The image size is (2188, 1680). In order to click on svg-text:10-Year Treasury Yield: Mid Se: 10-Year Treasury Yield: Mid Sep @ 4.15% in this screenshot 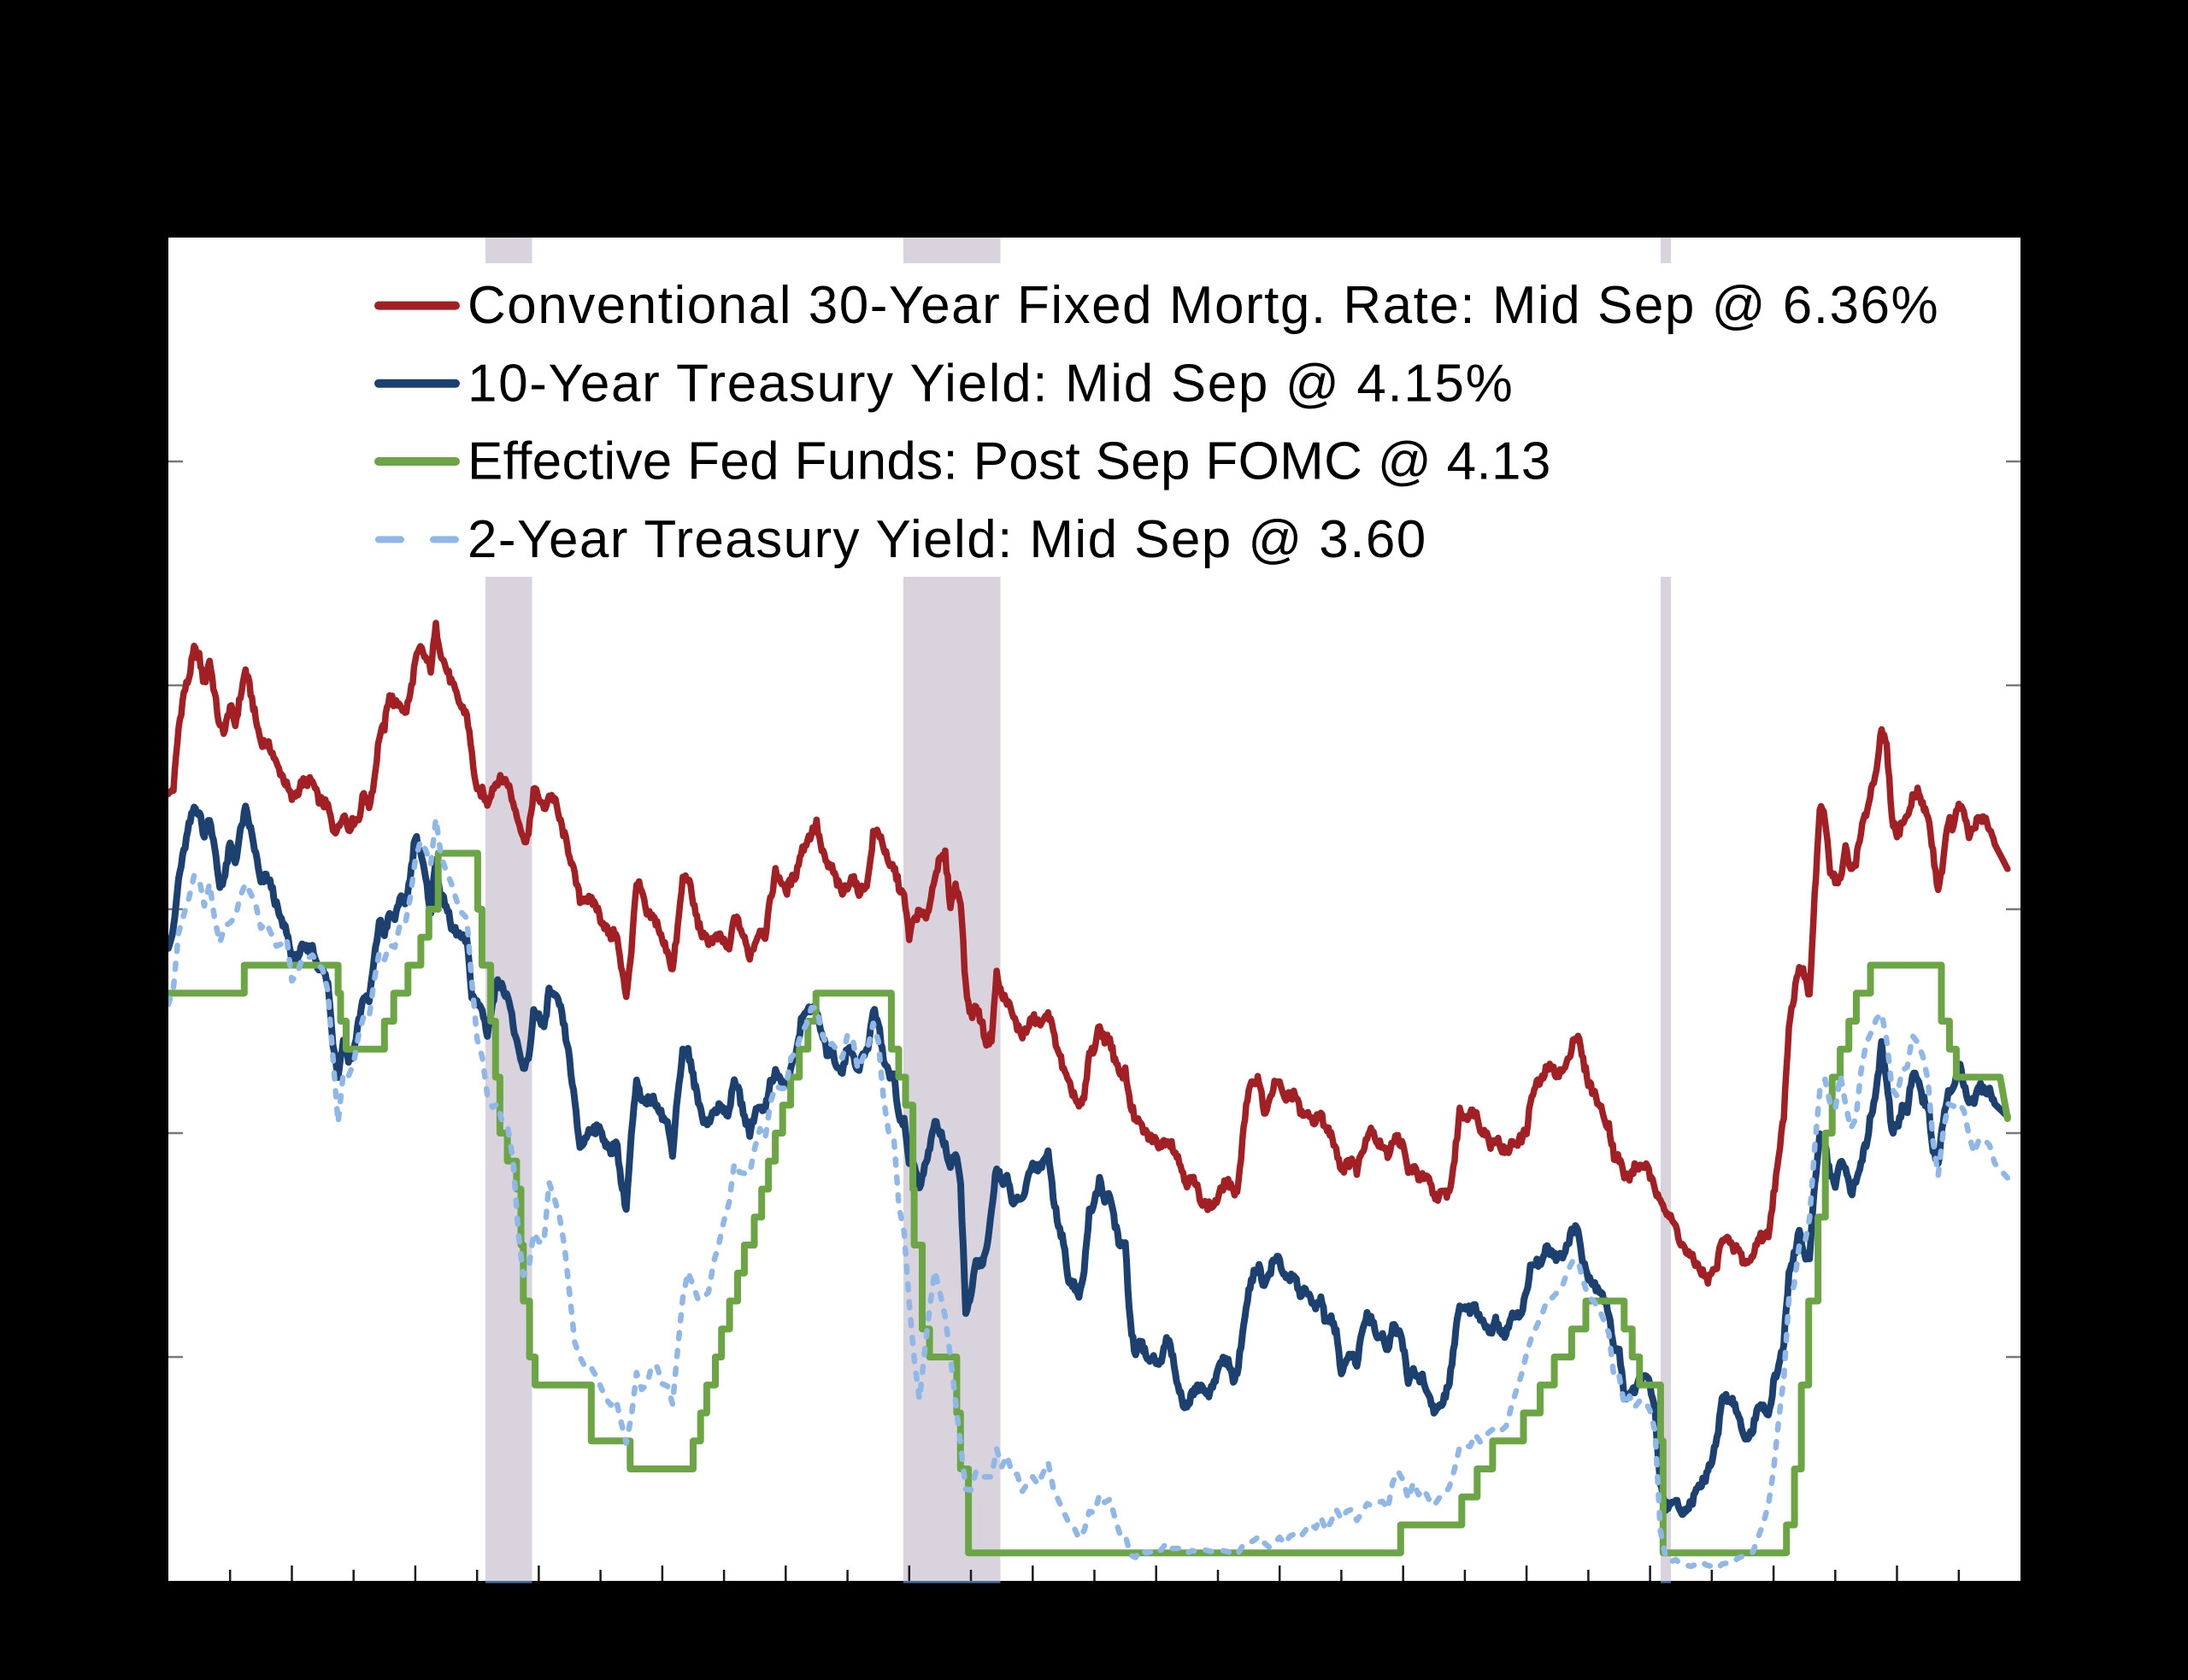, I will do `click(991, 383)`.